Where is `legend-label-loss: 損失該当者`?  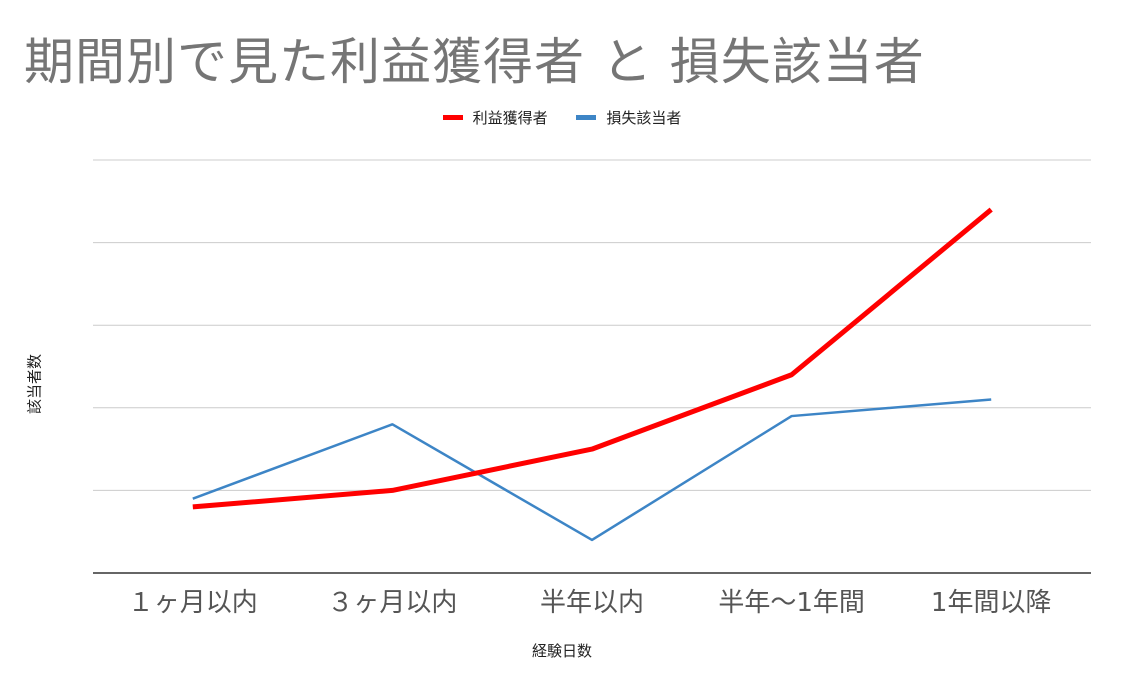 legend-label-loss: 損失該当者 is located at coordinates (644, 118).